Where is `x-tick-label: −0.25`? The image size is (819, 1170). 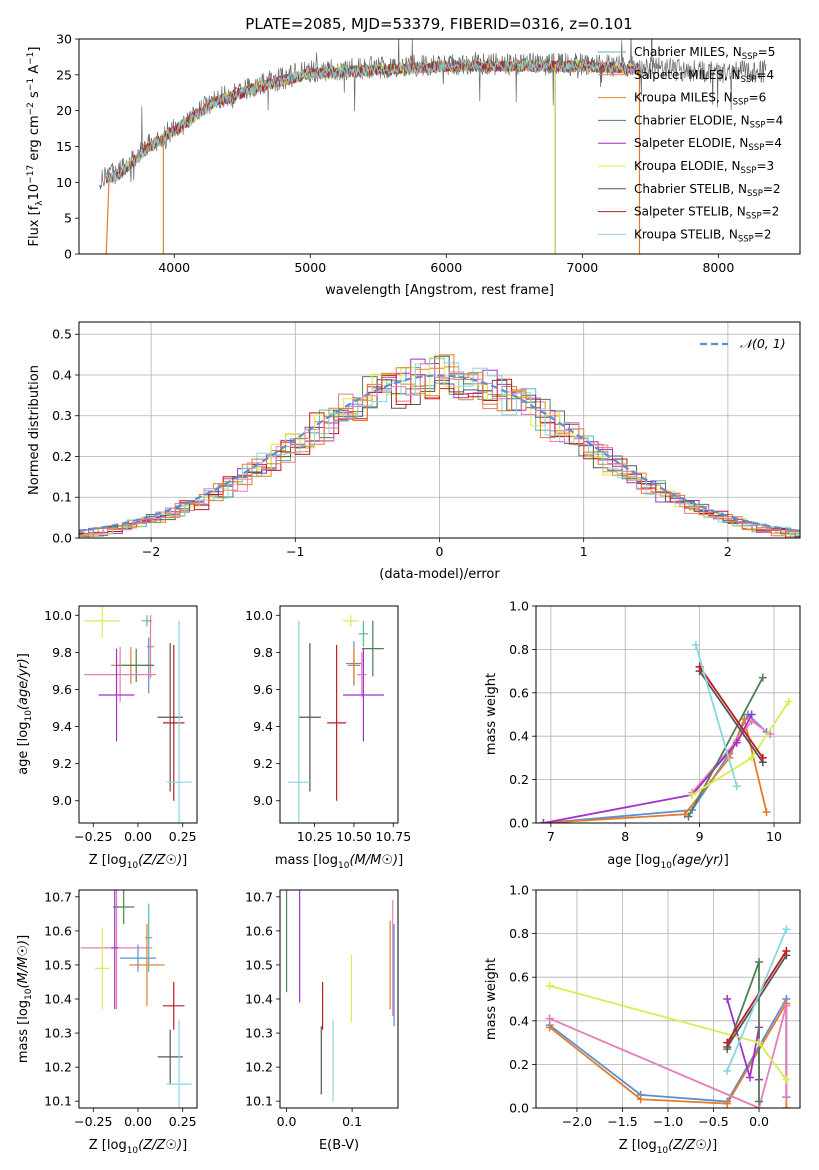 x-tick-label: −0.25 is located at coordinates (93, 1121).